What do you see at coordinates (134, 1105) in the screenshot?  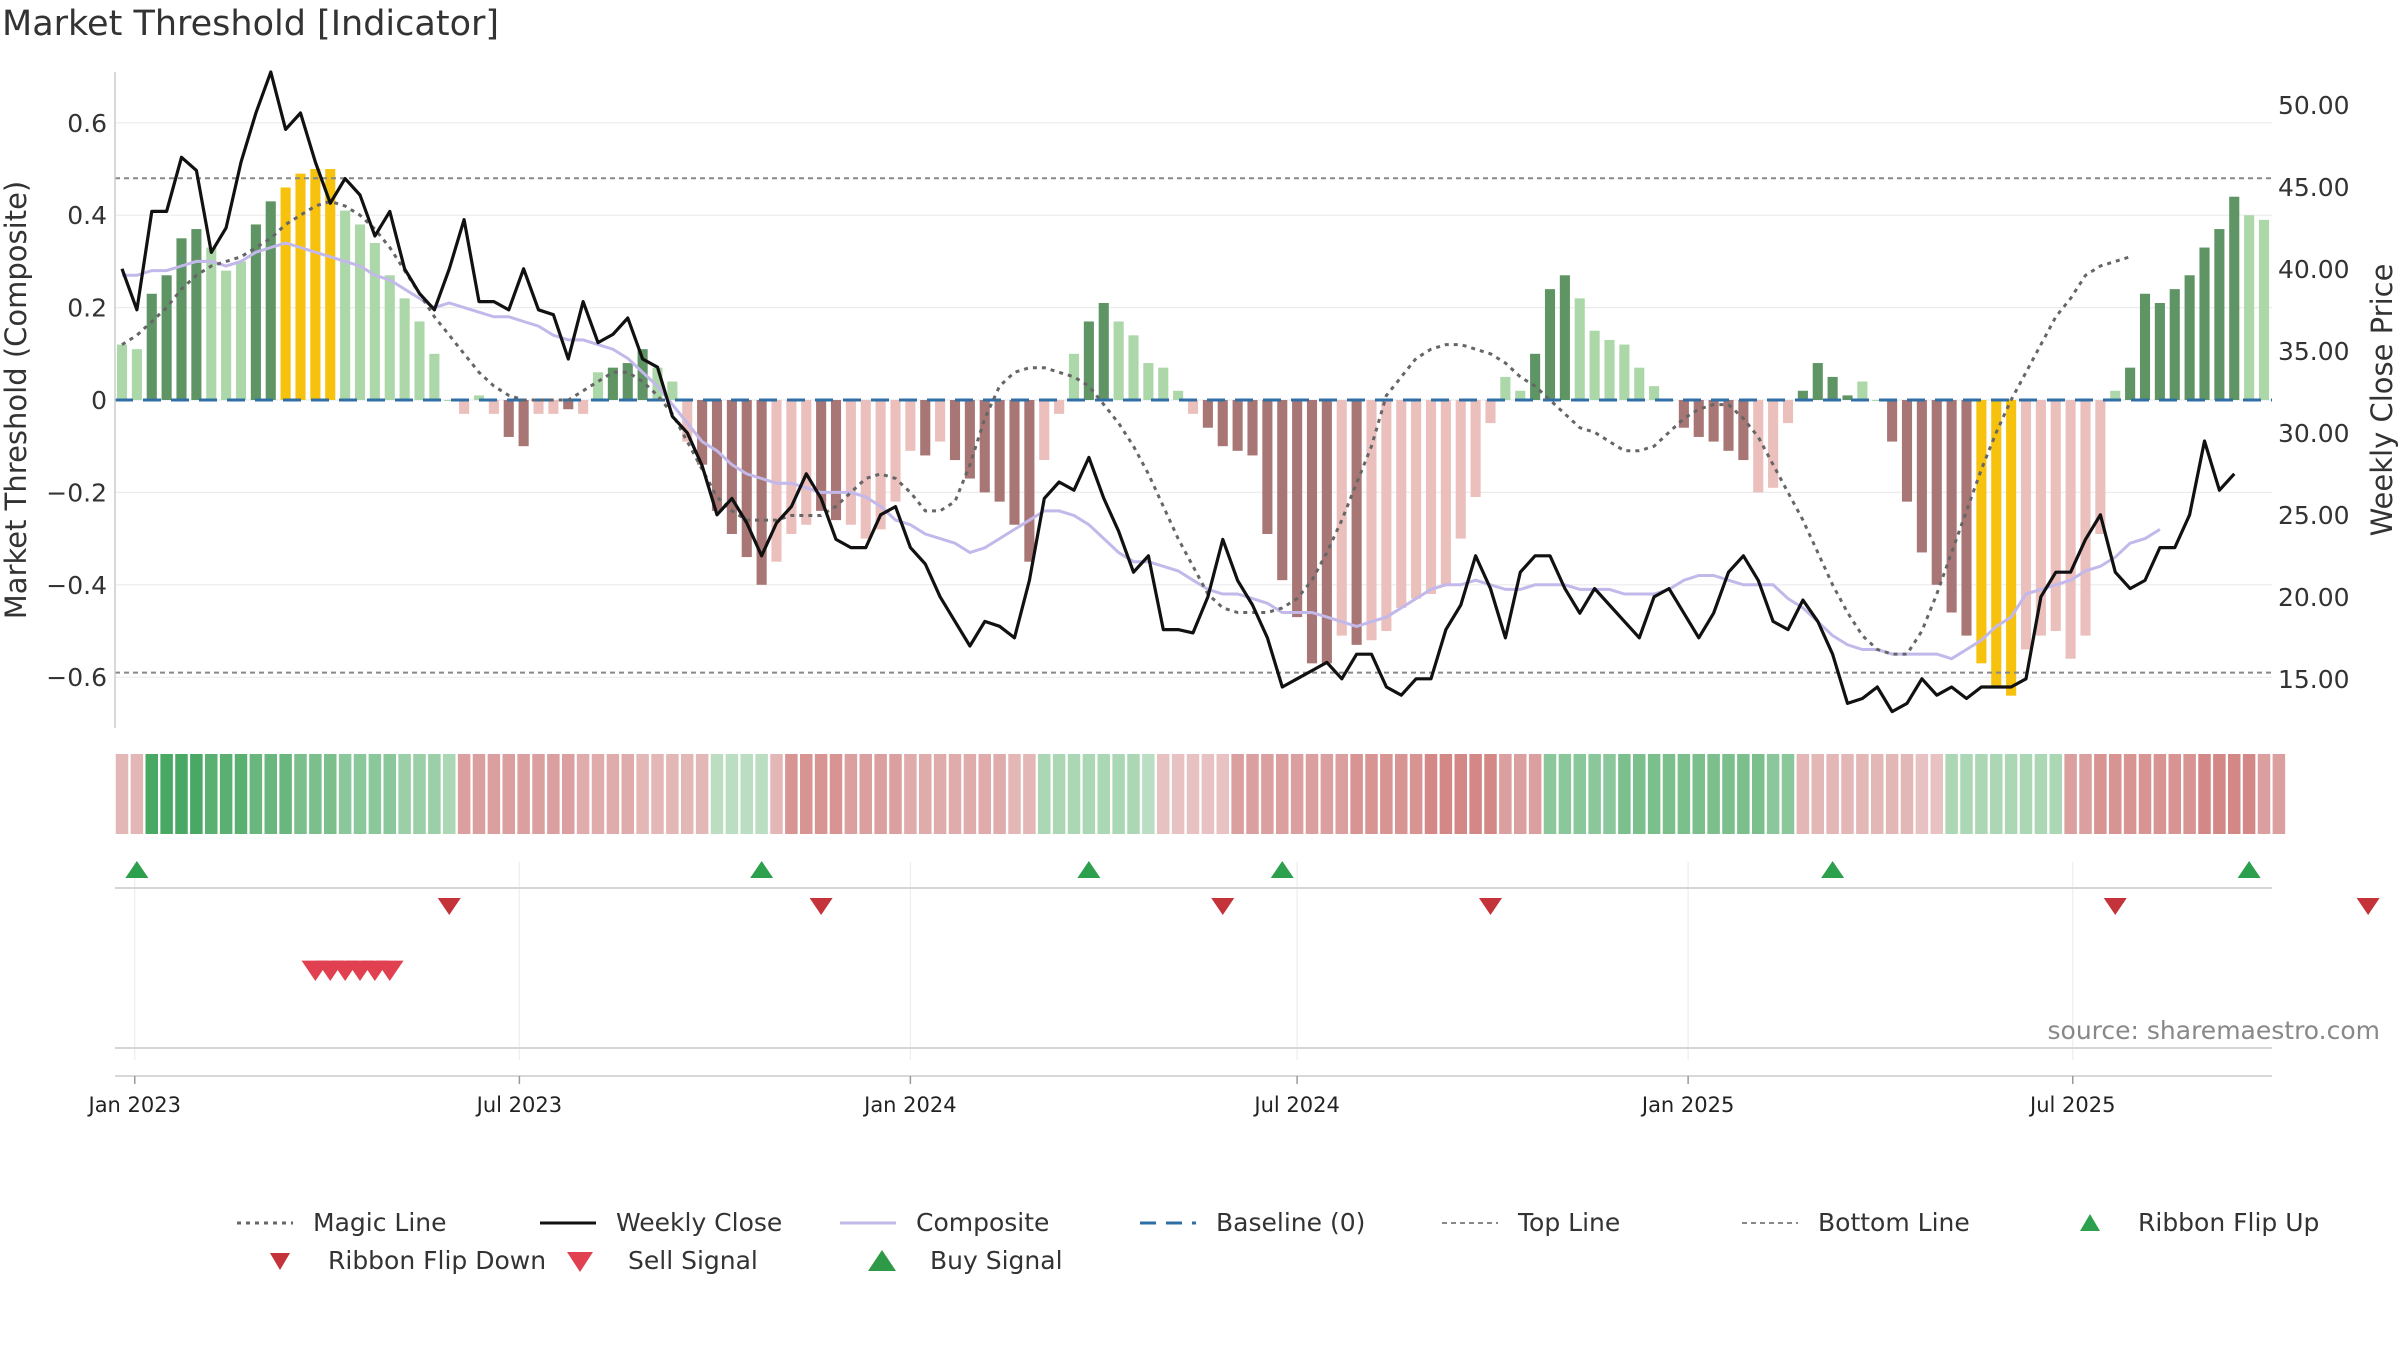 I see `x-tick-label: Jan 2023` at bounding box center [134, 1105].